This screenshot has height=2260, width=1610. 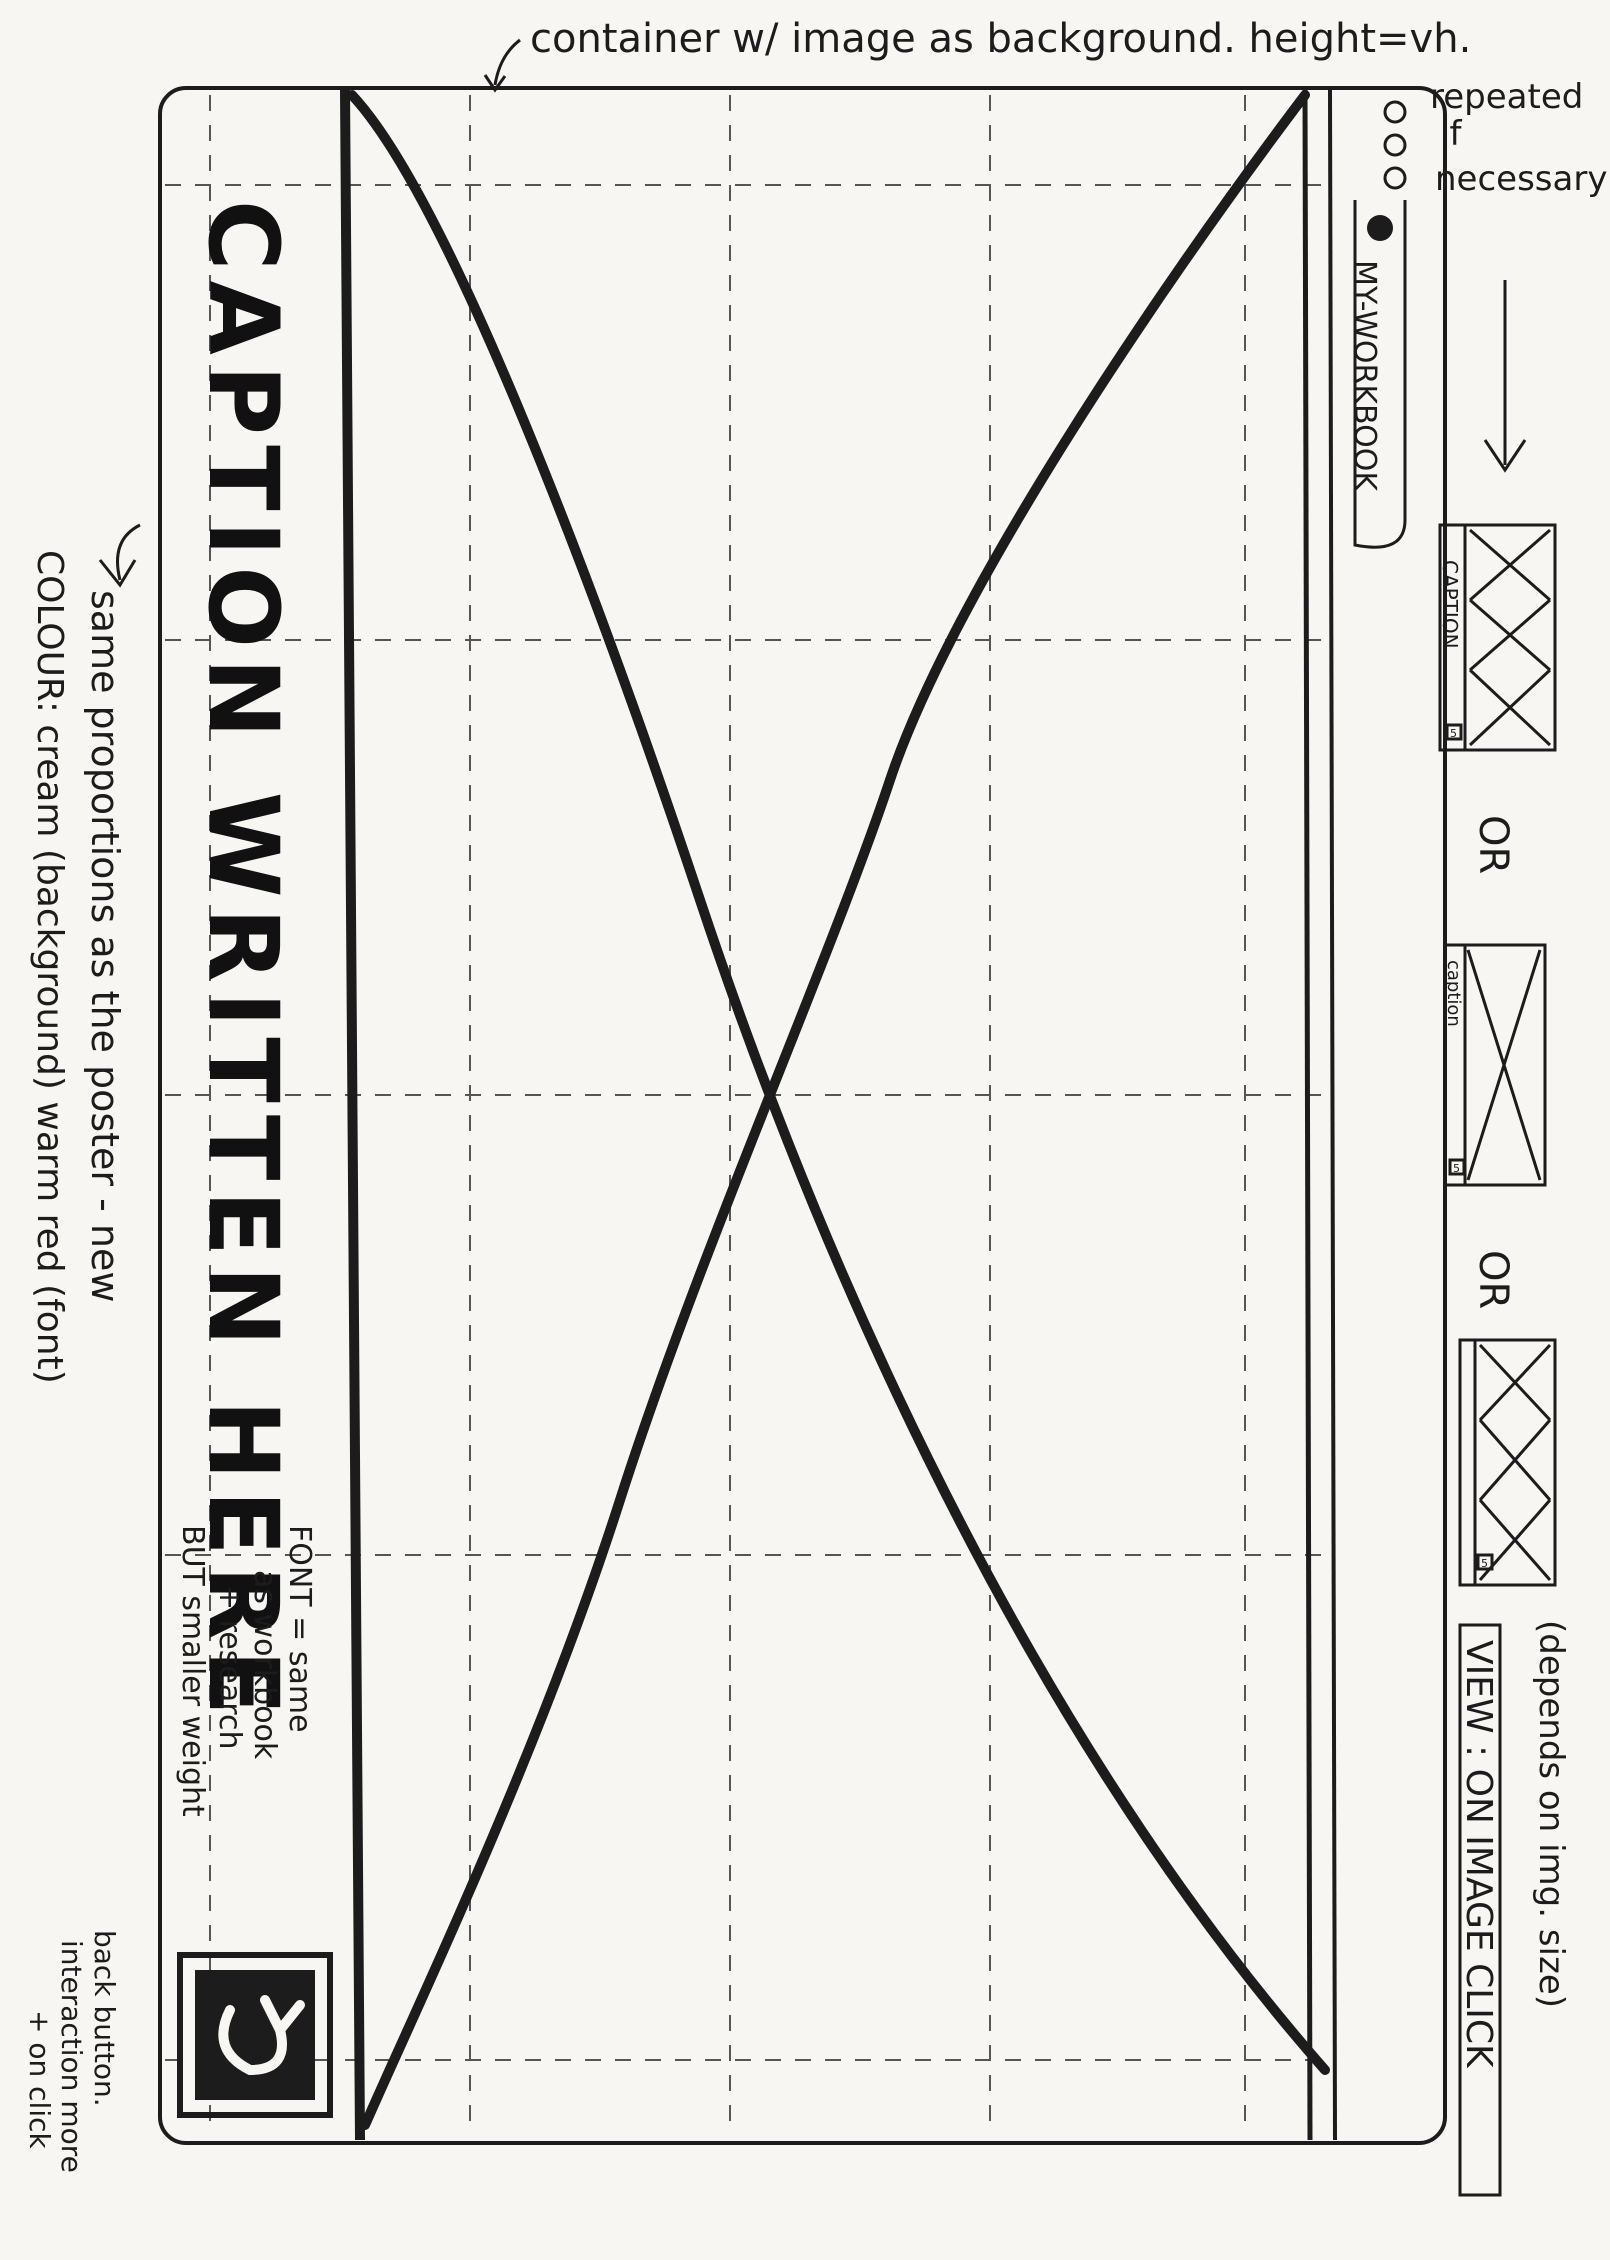 I want to click on proportions-note-1: same proportions as the poster - new, so click(x=105, y=946).